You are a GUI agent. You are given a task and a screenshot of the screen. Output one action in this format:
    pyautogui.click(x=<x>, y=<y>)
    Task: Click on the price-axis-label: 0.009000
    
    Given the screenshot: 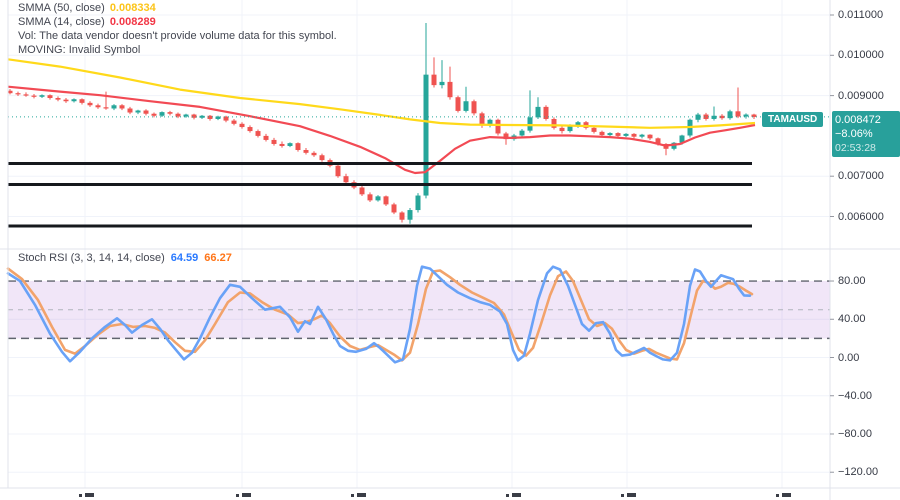 What is the action you would take?
    pyautogui.click(x=861, y=95)
    